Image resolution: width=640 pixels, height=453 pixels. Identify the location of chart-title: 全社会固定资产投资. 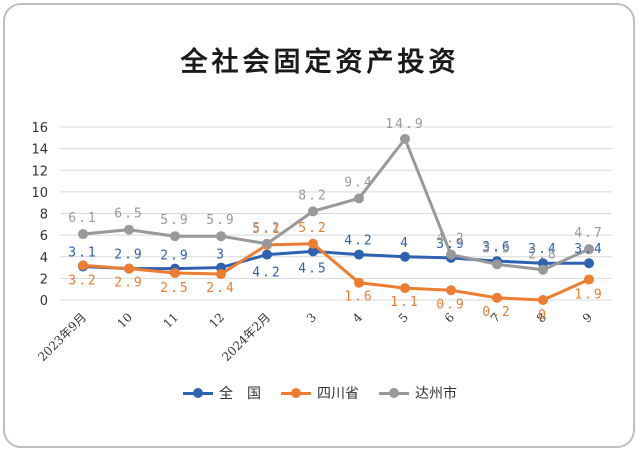
(320, 62).